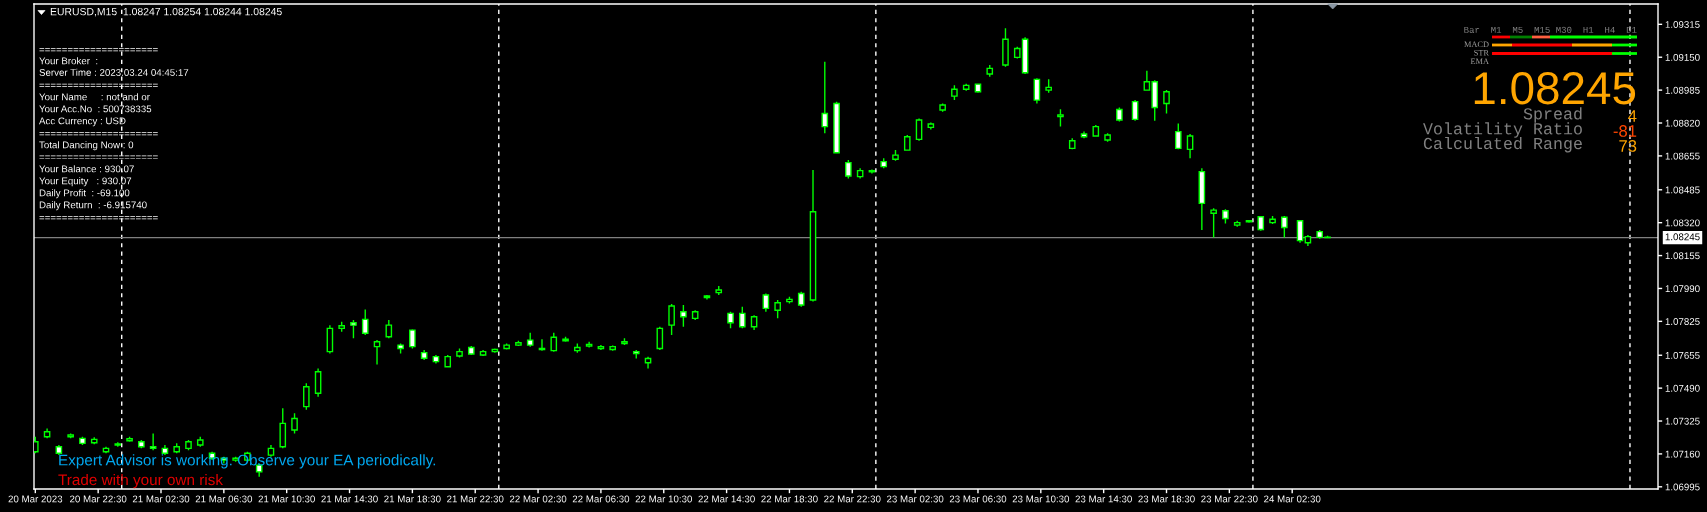 This screenshot has width=1707, height=512. Describe the element at coordinates (1479, 61) in the screenshot. I see `annotation: EMA` at that location.